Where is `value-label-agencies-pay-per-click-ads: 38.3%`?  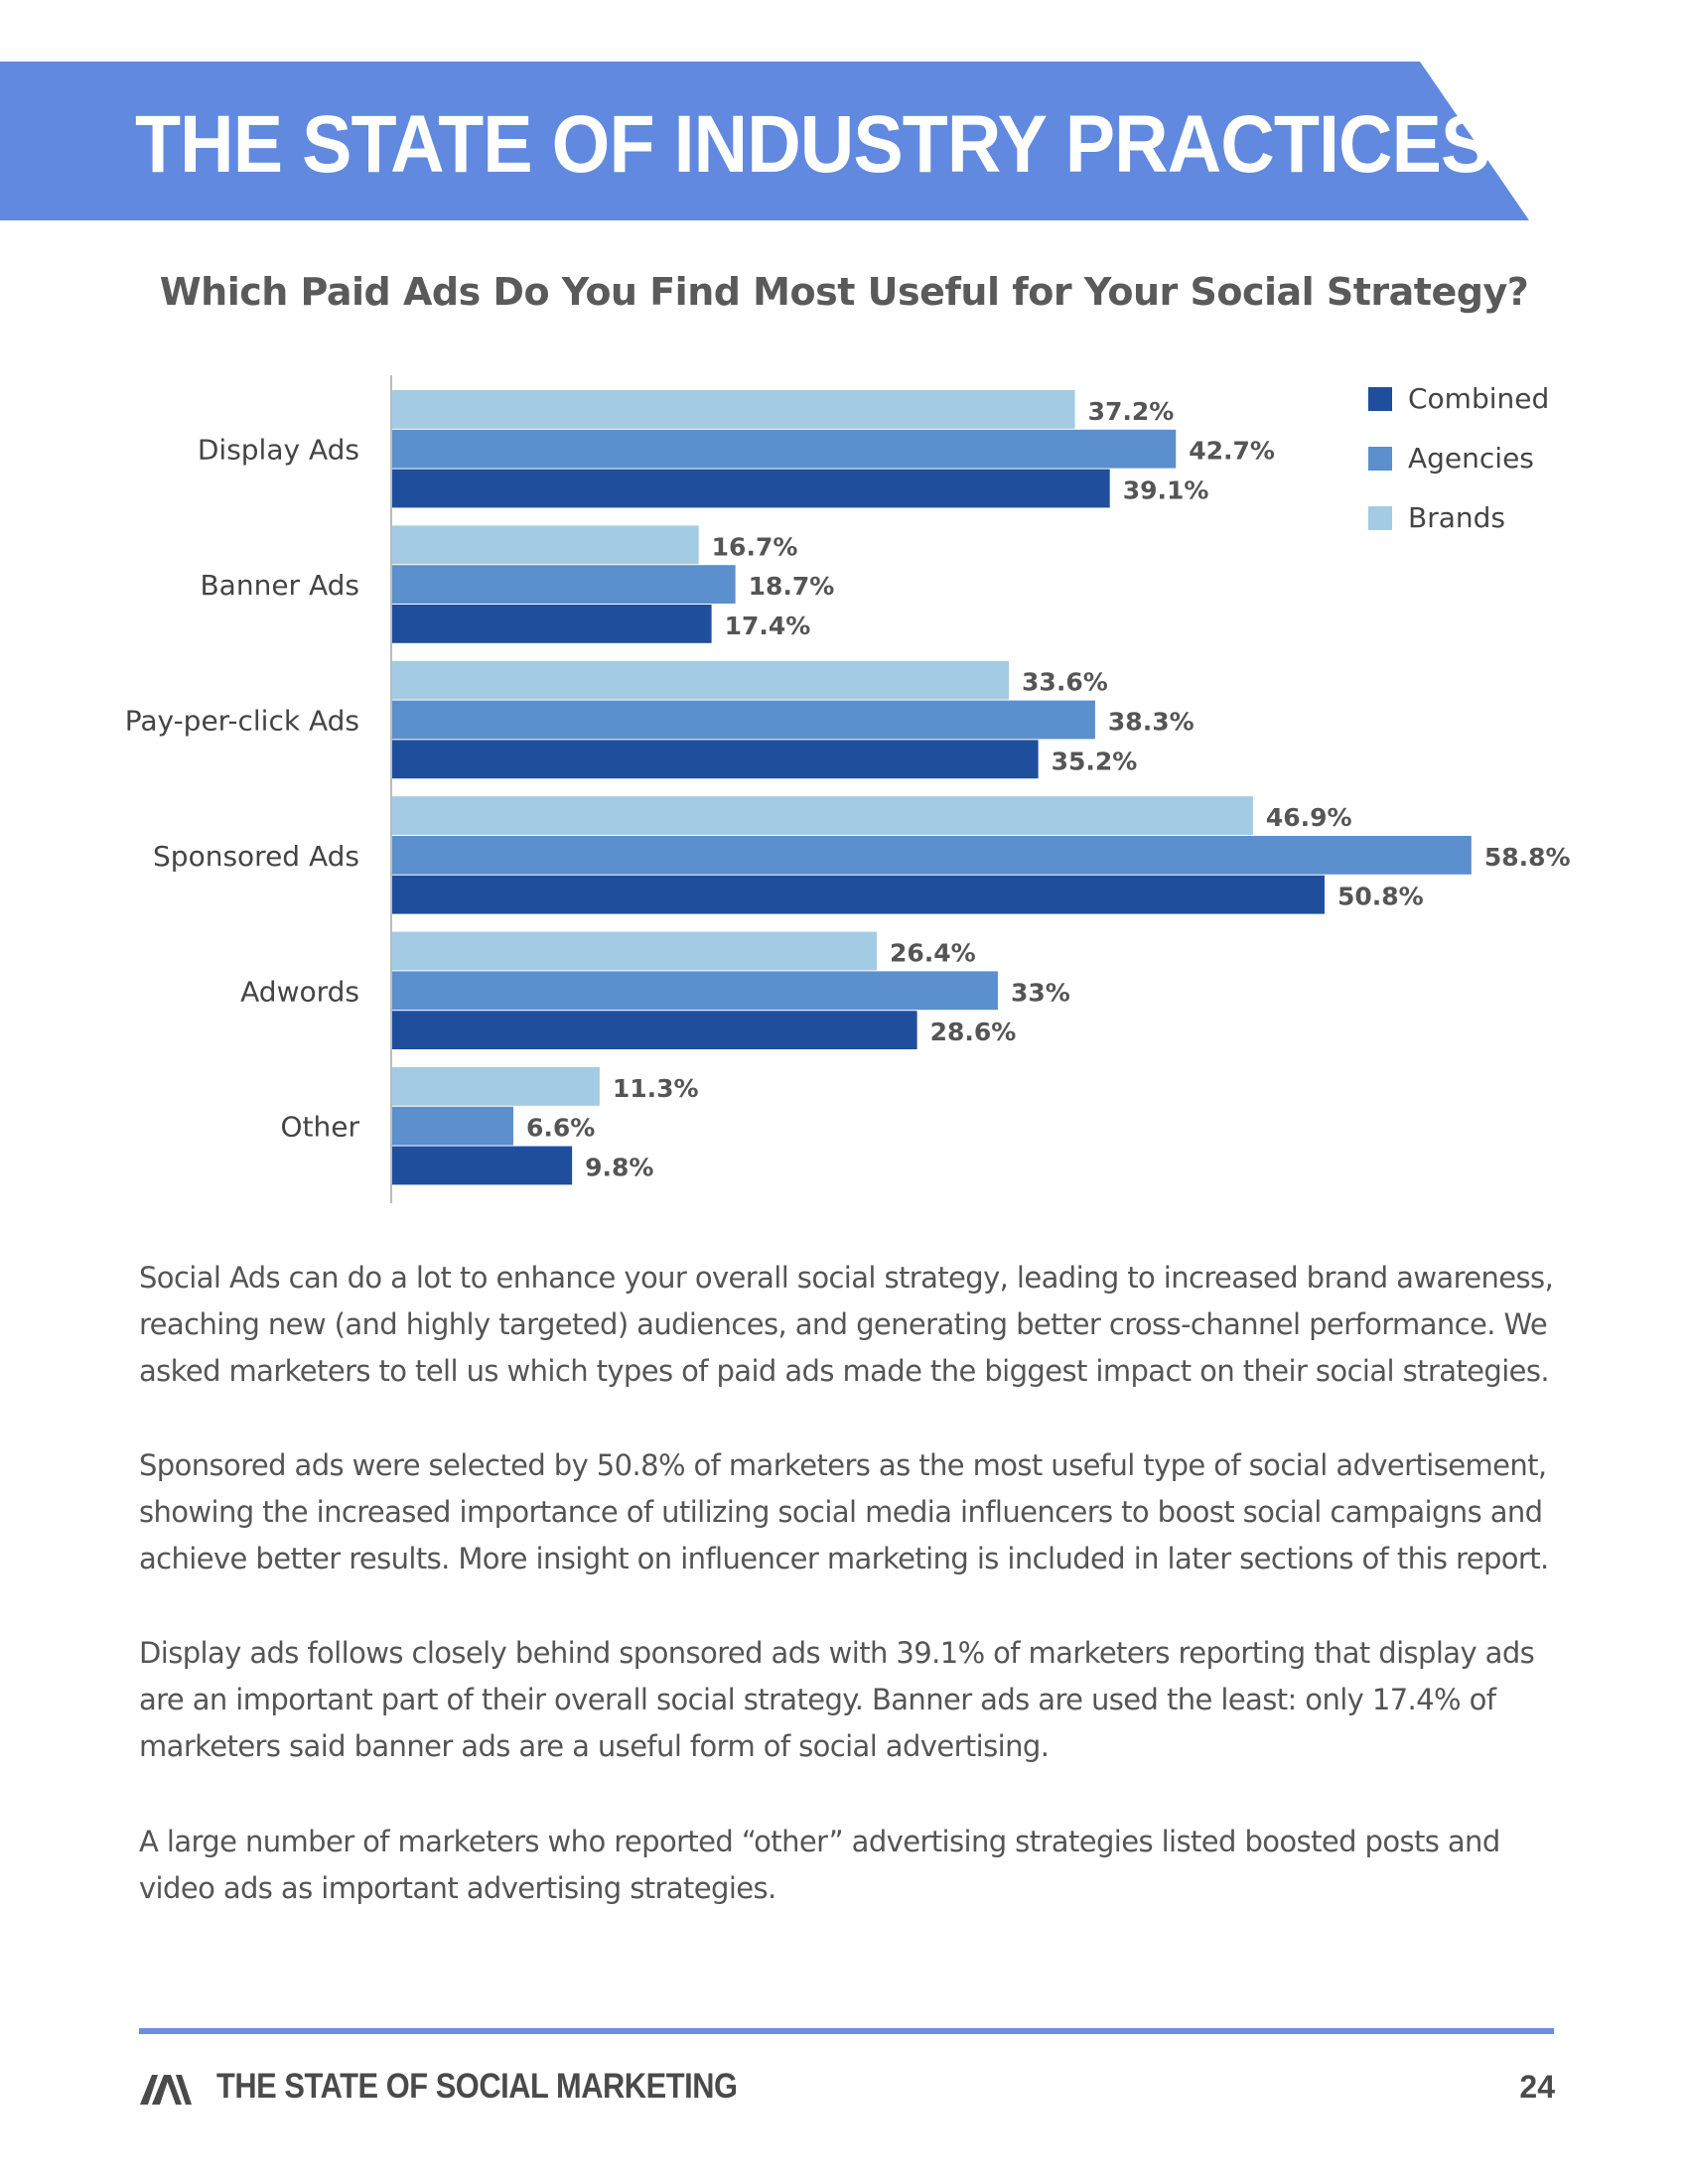 value-label-agencies-pay-per-click-ads: 38.3% is located at coordinates (1151, 722).